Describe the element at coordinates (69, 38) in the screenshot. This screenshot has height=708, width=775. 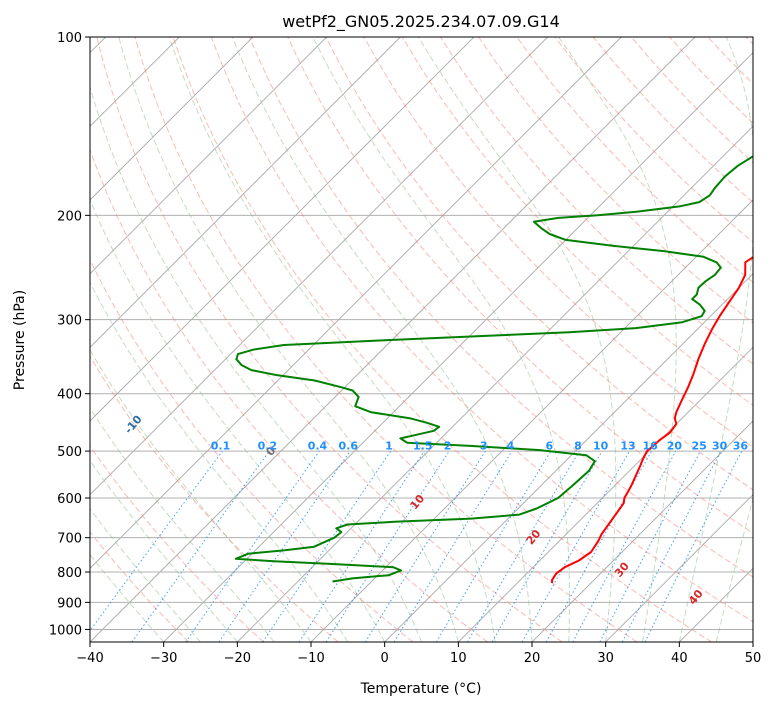
I see `y-tick-label: 100` at that location.